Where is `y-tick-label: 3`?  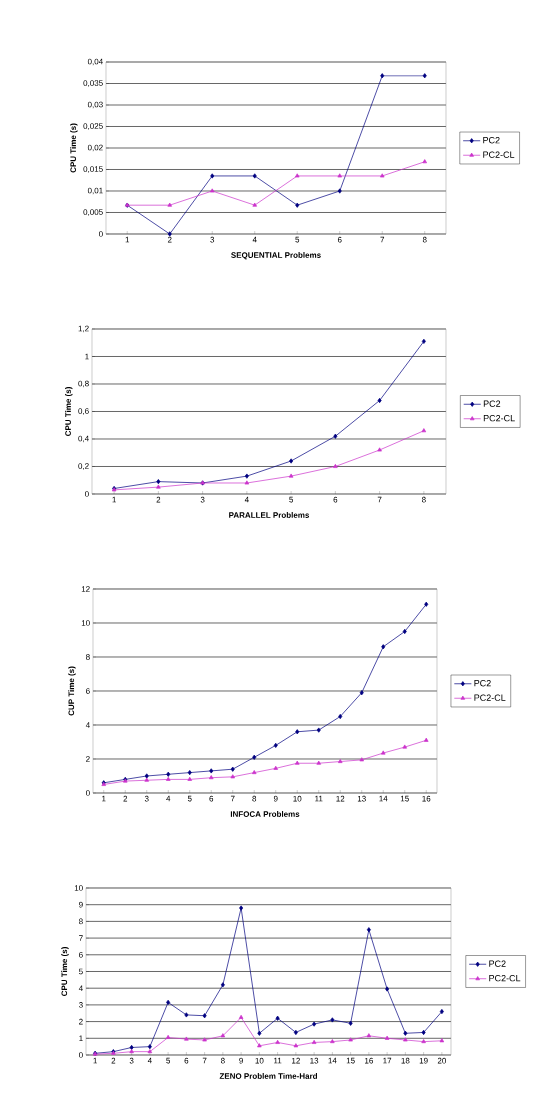 y-tick-label: 3 is located at coordinates (80, 1005).